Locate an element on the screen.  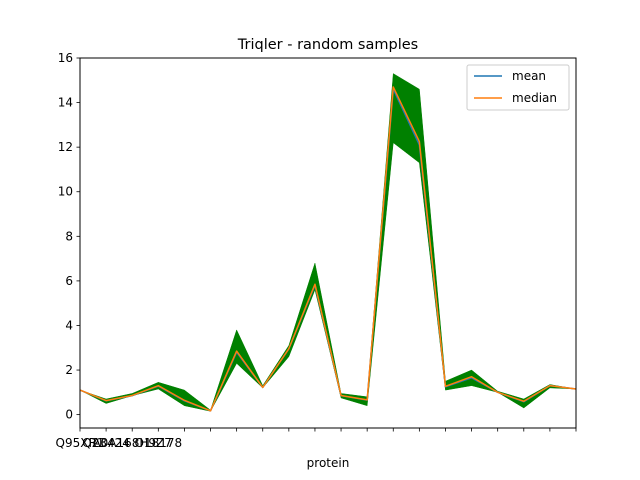
y-tick-label: 2 is located at coordinates (69, 370).